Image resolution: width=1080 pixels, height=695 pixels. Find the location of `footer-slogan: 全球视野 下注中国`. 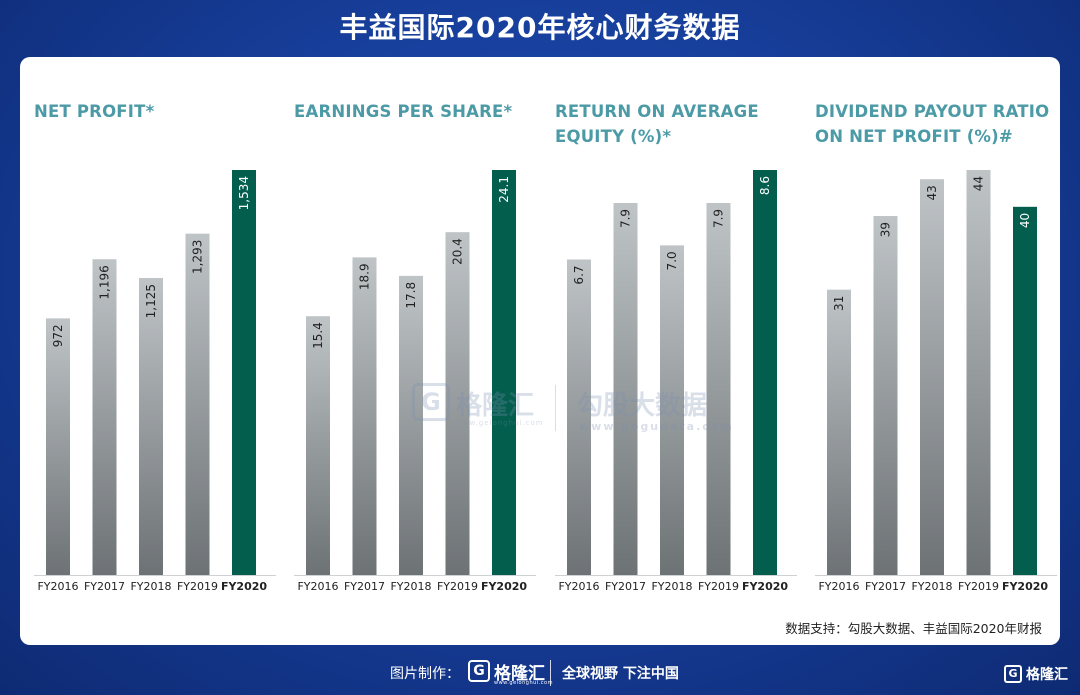

footer-slogan: 全球视野 下注中国 is located at coordinates (620, 674).